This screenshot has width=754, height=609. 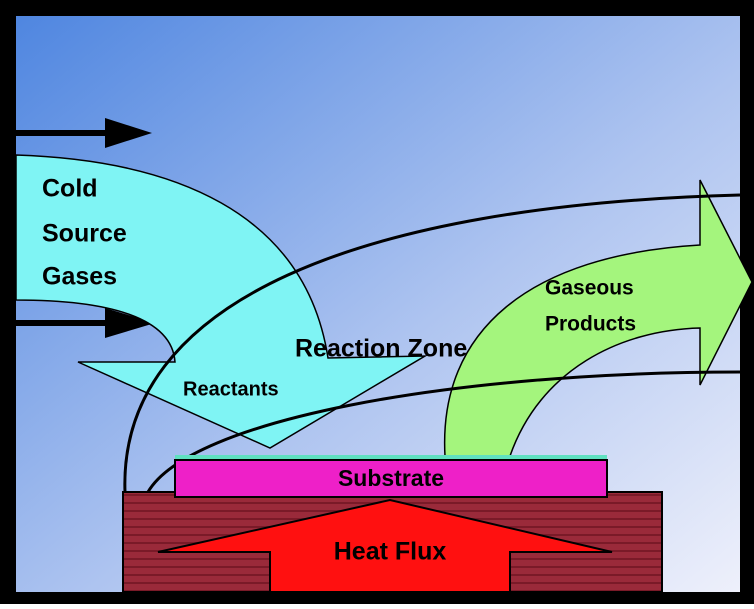 I want to click on label: Gaseous, so click(x=589, y=288).